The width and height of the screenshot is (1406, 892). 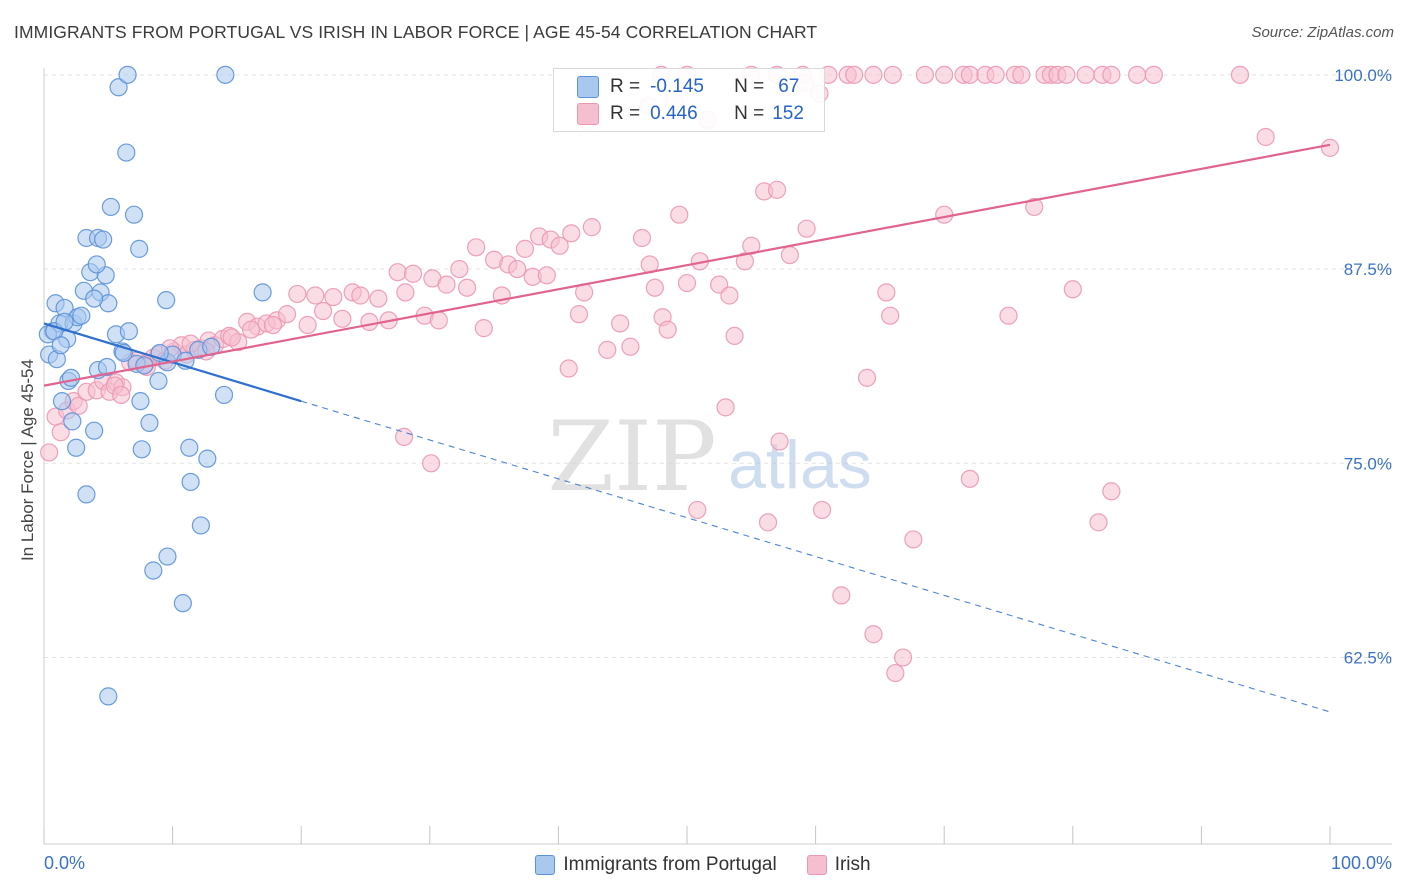 I want to click on x-tick-label-right: 100.0%, so click(x=1361, y=863).